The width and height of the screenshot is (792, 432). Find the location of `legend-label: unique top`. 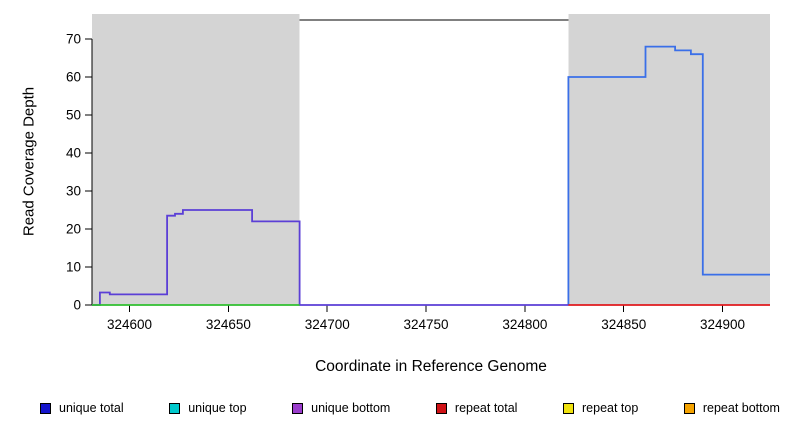

legend-label: unique top is located at coordinates (217, 408).